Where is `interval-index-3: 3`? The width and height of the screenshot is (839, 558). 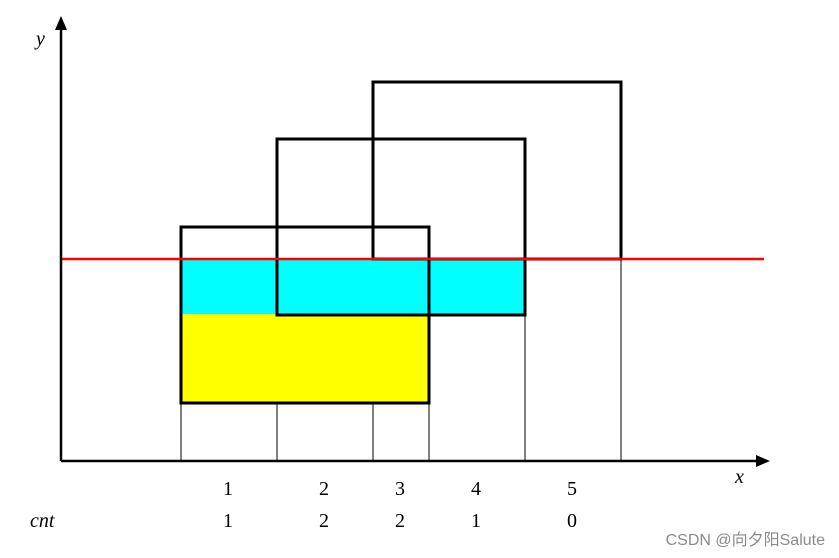
interval-index-3: 3 is located at coordinates (400, 489).